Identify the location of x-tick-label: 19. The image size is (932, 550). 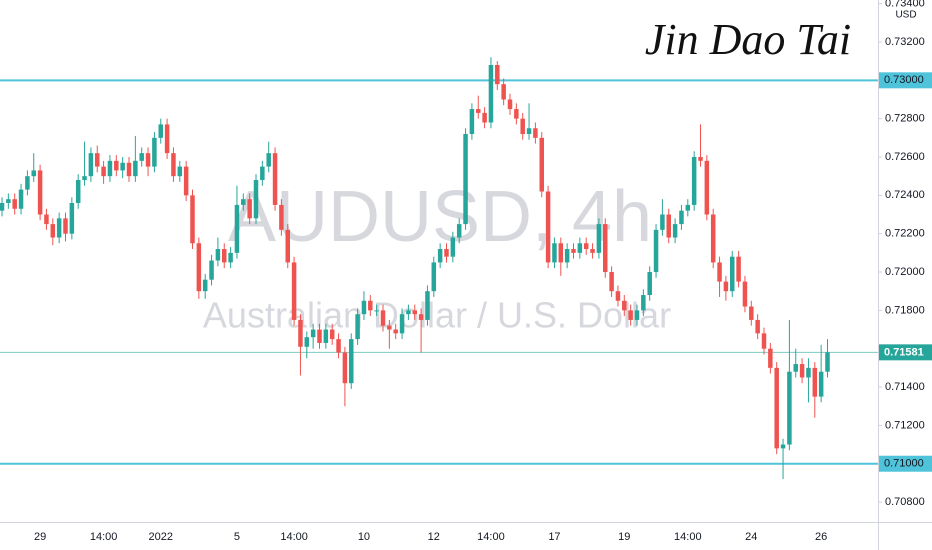
(624, 537).